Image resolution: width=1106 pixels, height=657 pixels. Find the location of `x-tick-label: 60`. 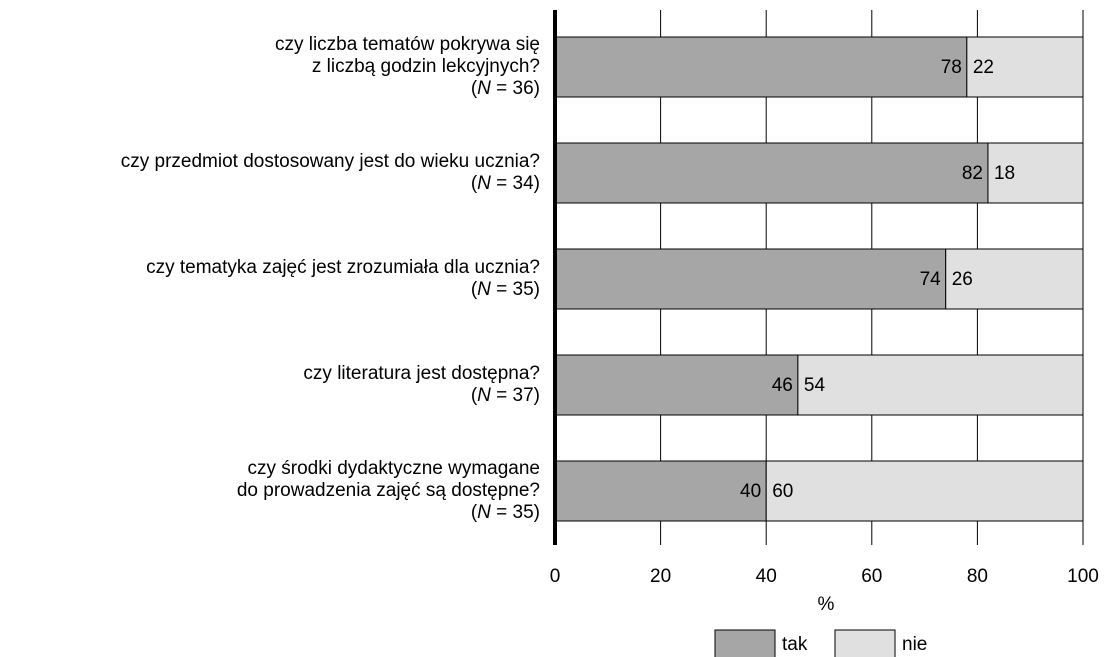

x-tick-label: 60 is located at coordinates (871, 576).